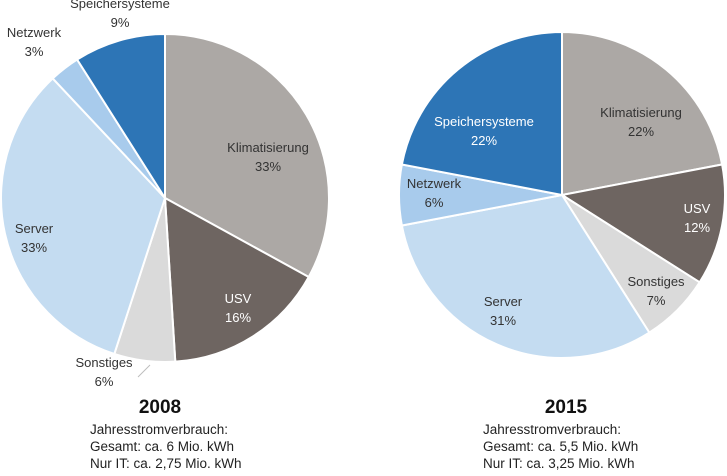  Describe the element at coordinates (656, 281) in the screenshot. I see `slice-name-2015-sonstiges: Sonstiges` at that location.